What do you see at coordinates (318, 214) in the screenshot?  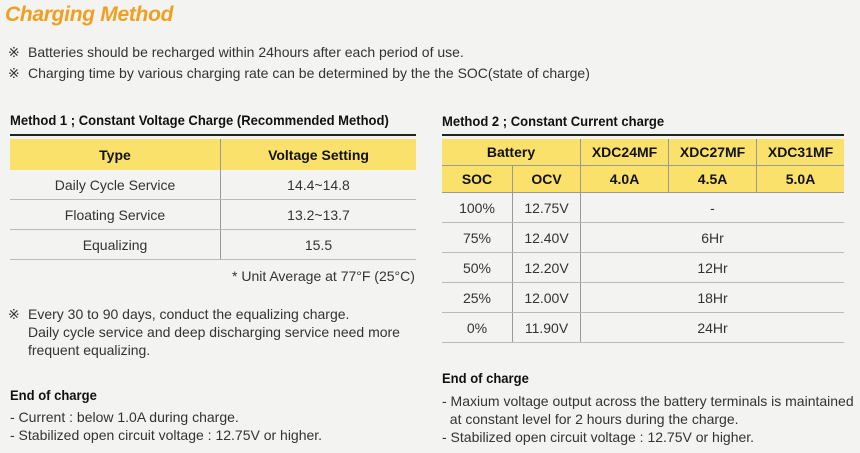 I see `voltage-cell: 13.2~13.7` at bounding box center [318, 214].